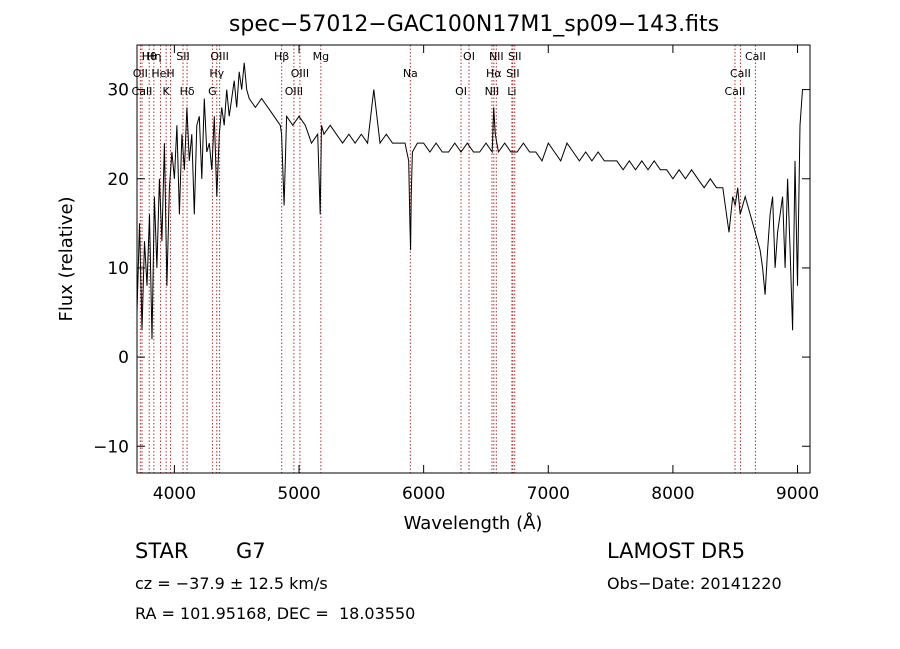 Image resolution: width=900 pixels, height=649 pixels. What do you see at coordinates (174, 494) in the screenshot?
I see `x-tick-label-0: 4000` at bounding box center [174, 494].